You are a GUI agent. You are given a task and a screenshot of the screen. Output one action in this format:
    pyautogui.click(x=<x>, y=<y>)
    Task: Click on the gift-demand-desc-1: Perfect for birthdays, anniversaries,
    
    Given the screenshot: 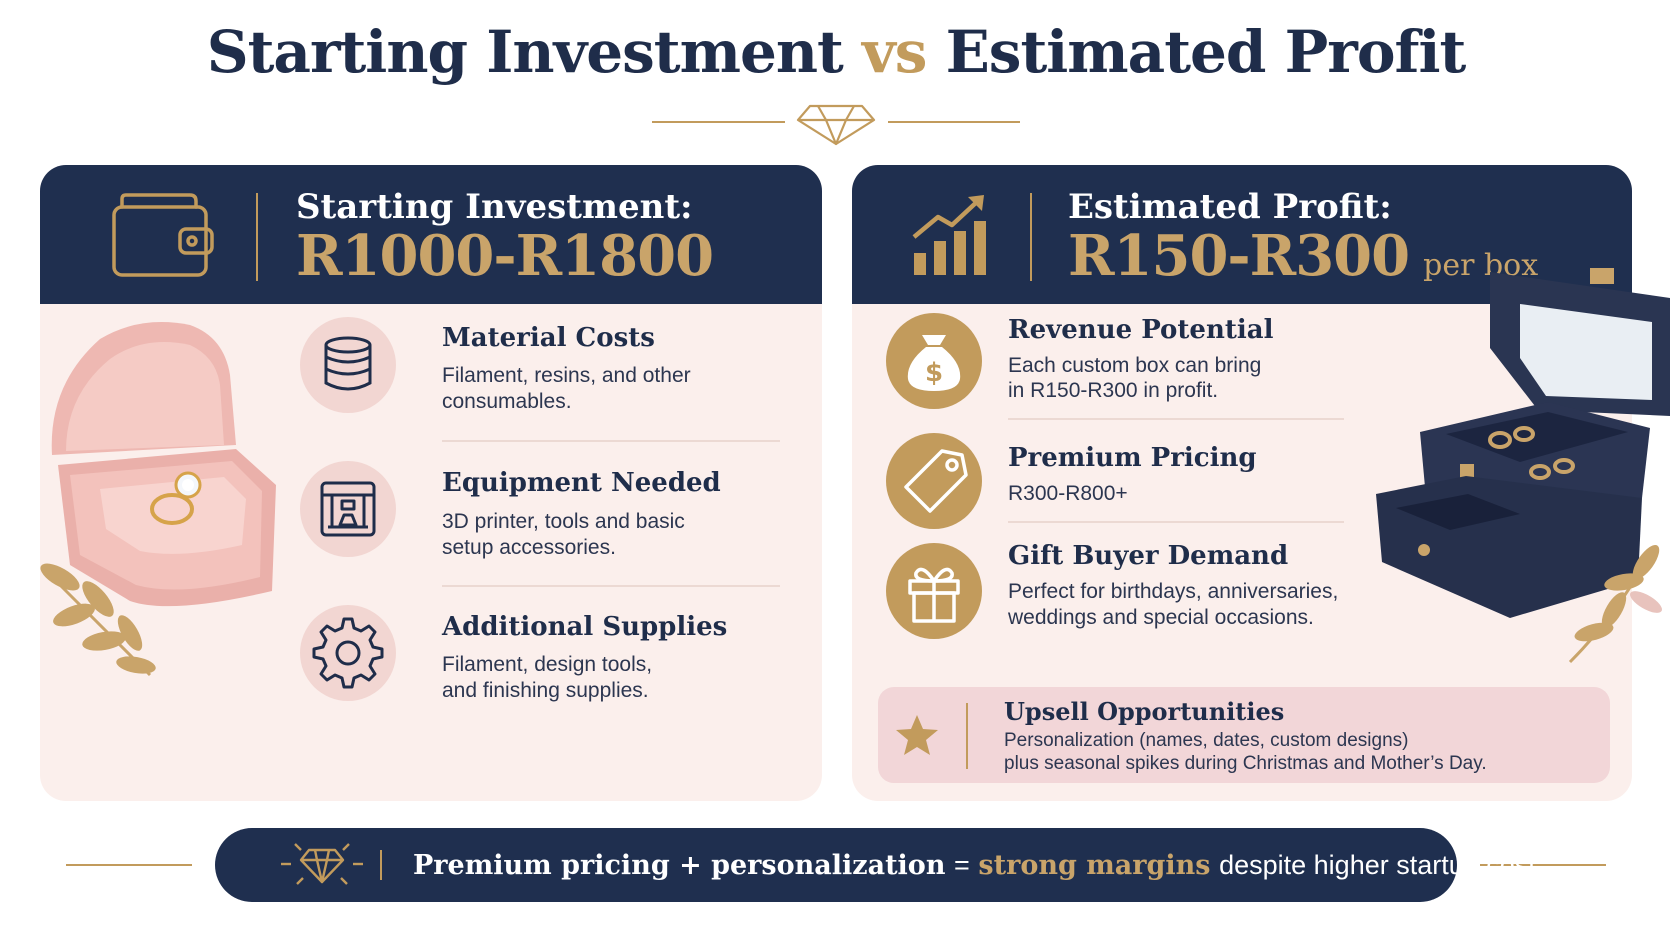 What is the action you would take?
    pyautogui.click(x=1173, y=591)
    